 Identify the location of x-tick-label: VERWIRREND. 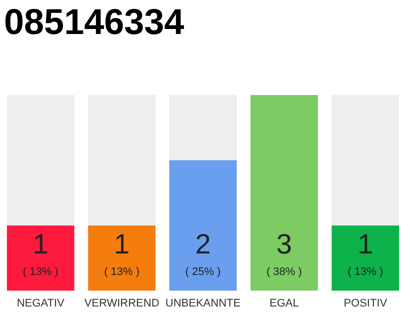
(122, 303).